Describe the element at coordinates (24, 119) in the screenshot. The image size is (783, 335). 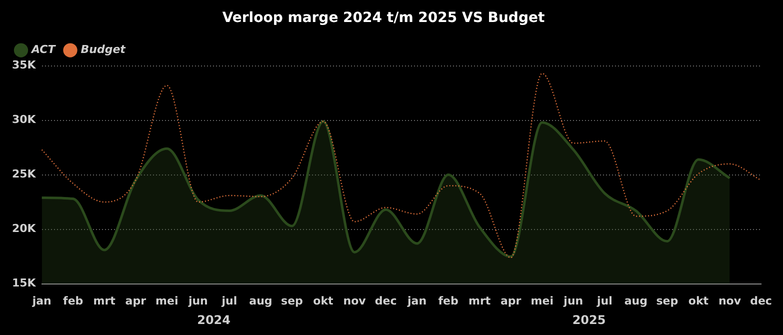
I see `y-tick-label: 30K` at that location.